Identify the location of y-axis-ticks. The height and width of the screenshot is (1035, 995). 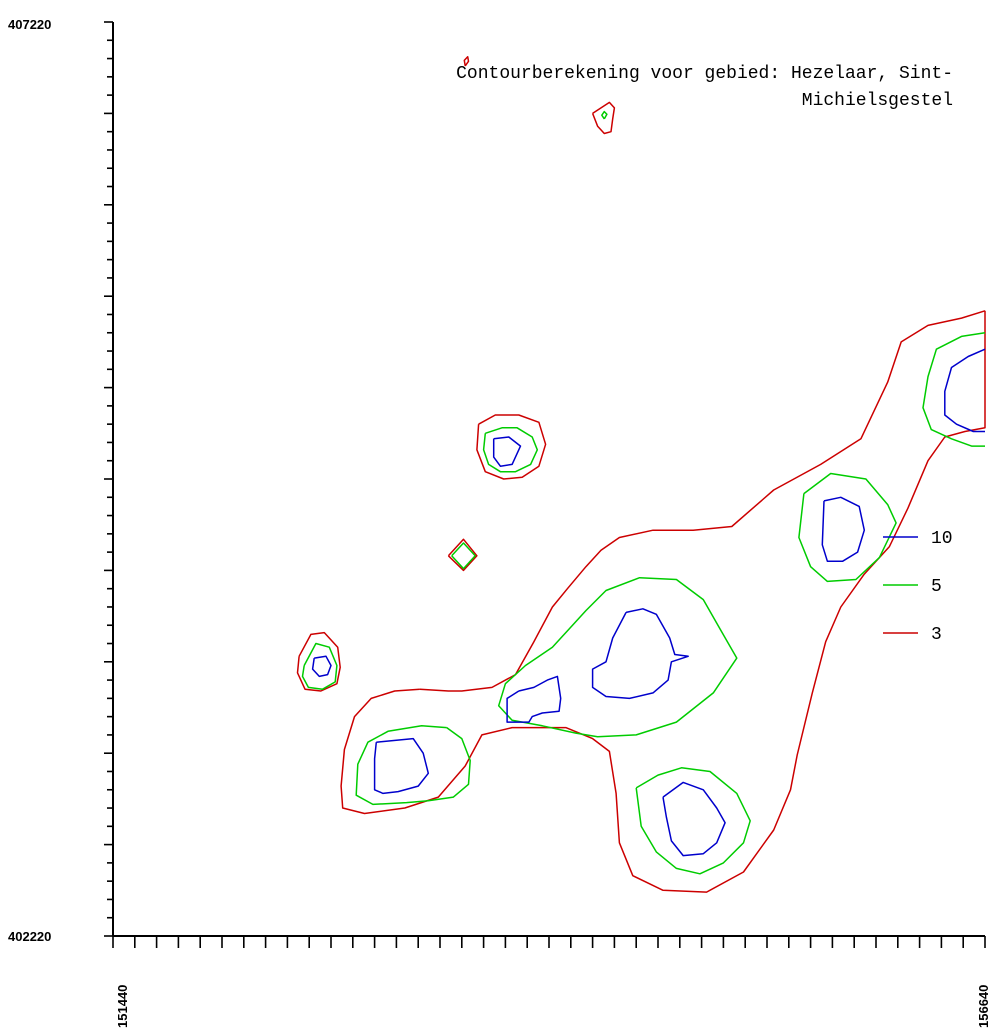
(108, 479).